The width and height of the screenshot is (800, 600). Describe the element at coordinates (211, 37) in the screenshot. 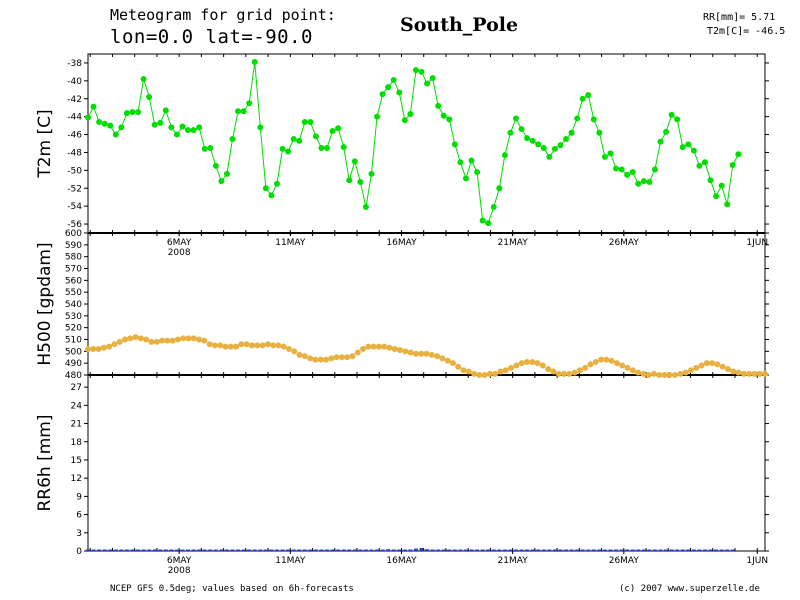

I see `title-coordinates: lon=0.0 lat=-90.0` at that location.